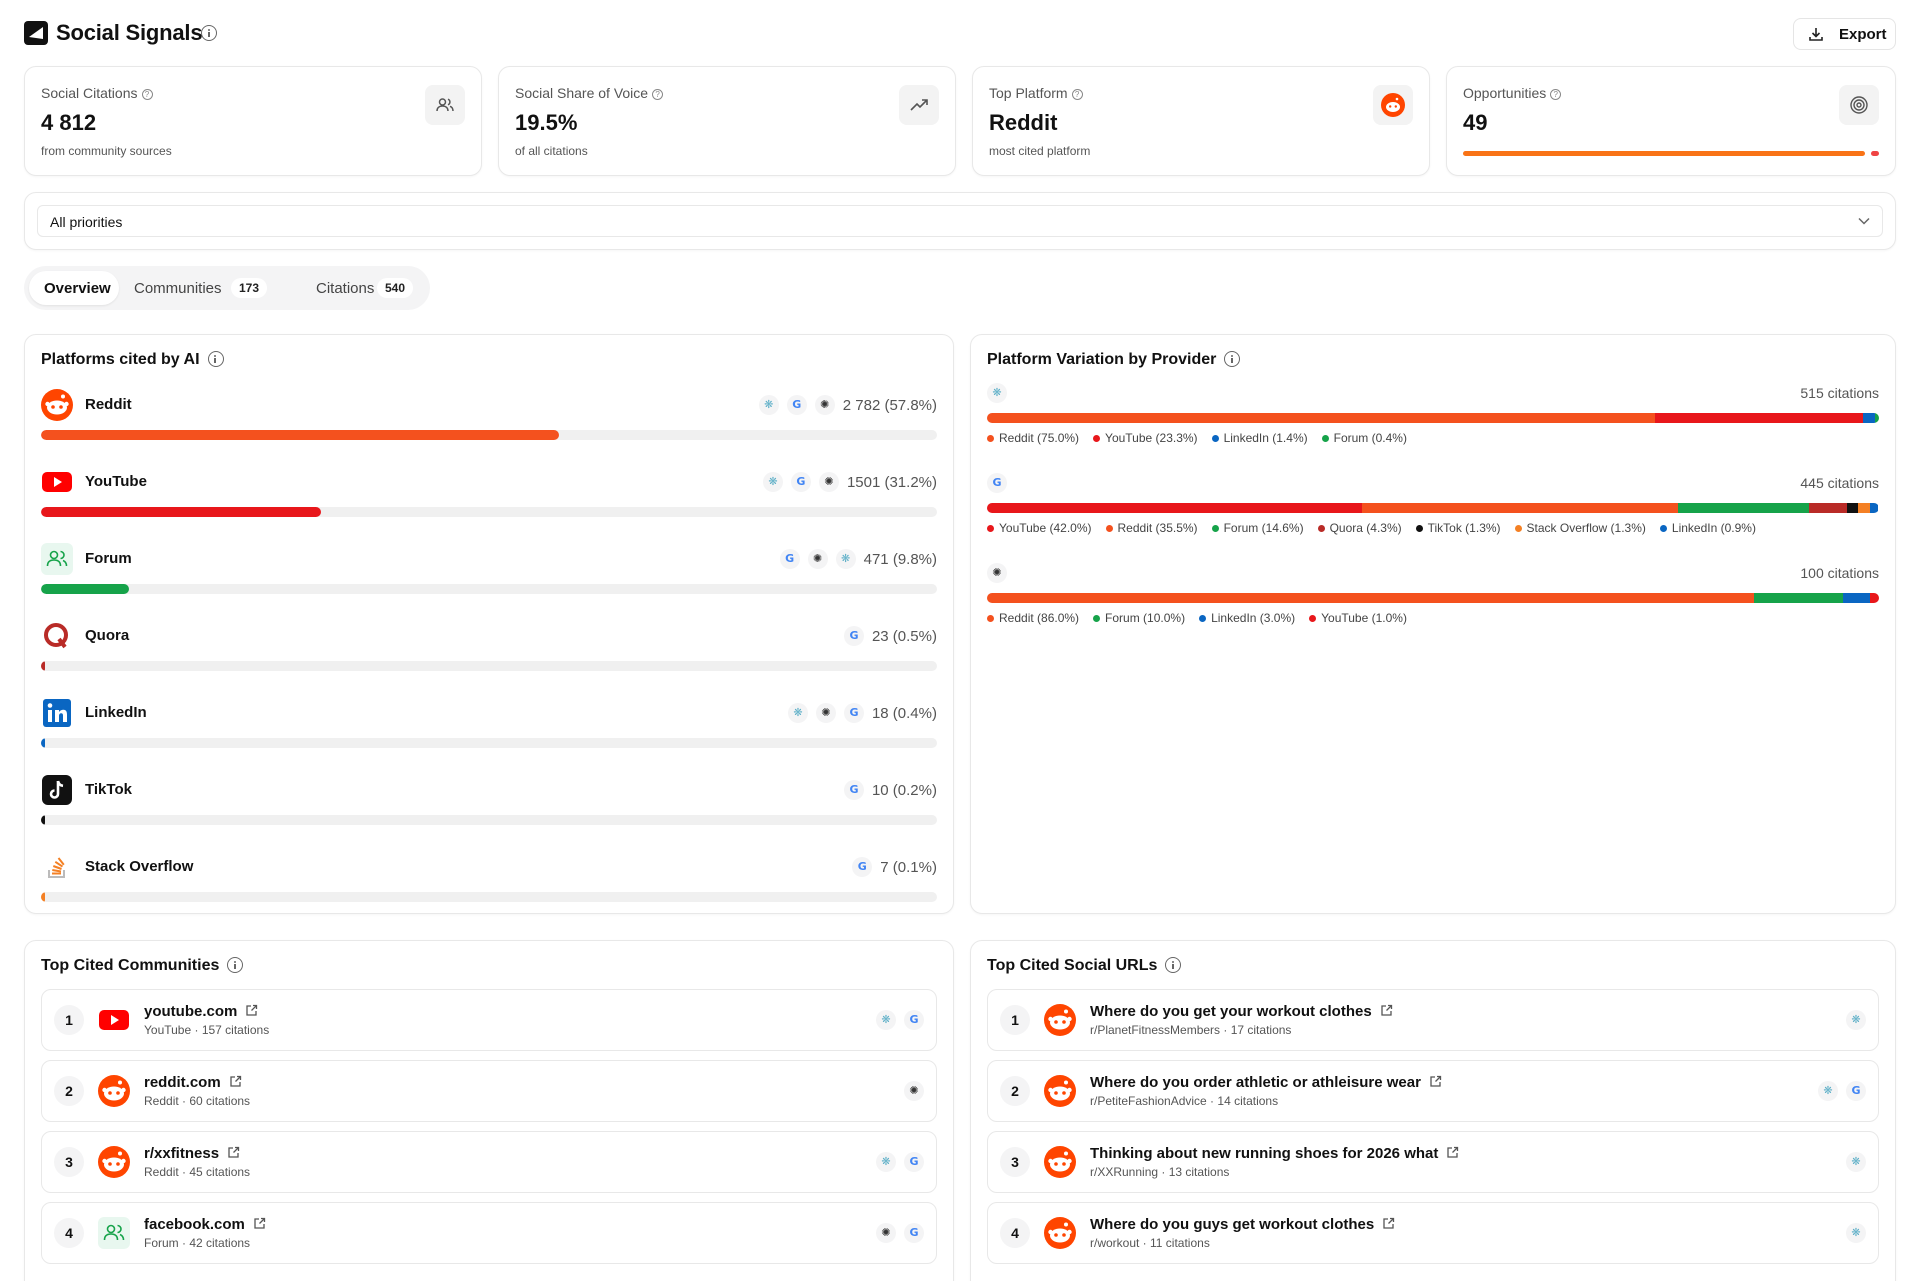  Describe the element at coordinates (1072, 965) in the screenshot. I see `panel-title: Top Cited Social URLs` at that location.